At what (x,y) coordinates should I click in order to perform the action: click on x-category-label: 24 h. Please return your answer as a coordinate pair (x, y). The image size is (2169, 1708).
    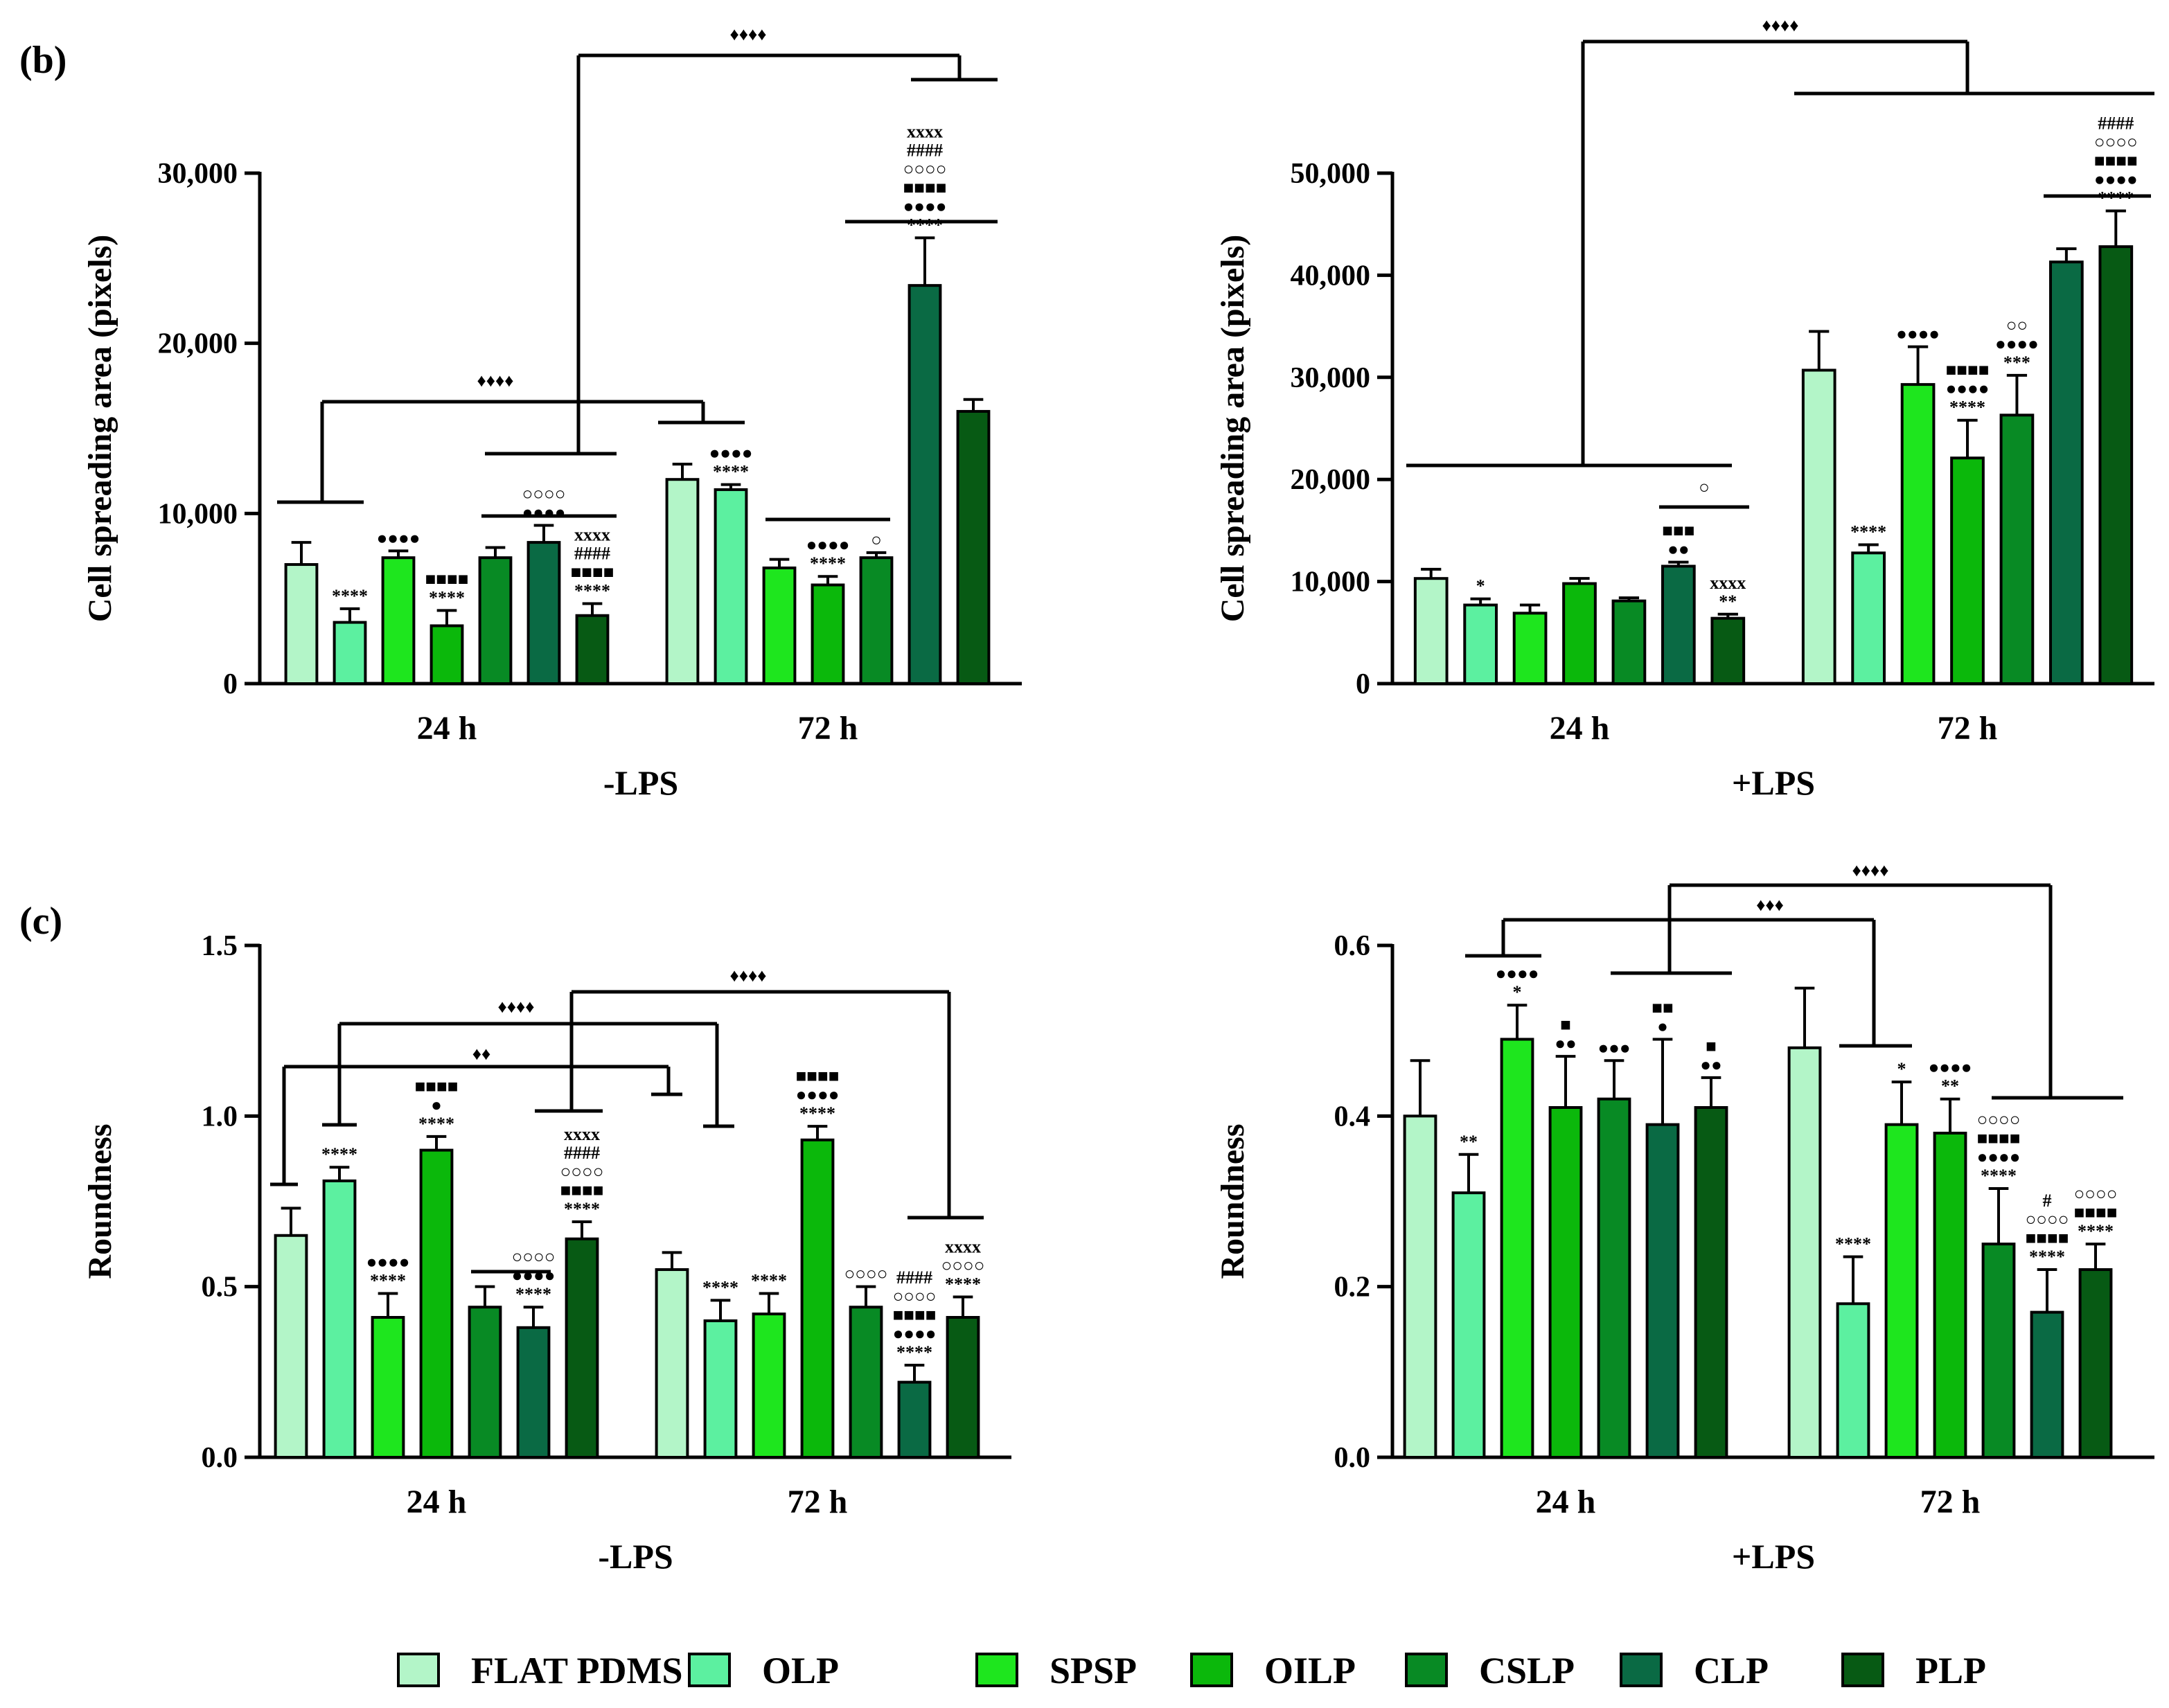
    Looking at the image, I should click on (447, 728).